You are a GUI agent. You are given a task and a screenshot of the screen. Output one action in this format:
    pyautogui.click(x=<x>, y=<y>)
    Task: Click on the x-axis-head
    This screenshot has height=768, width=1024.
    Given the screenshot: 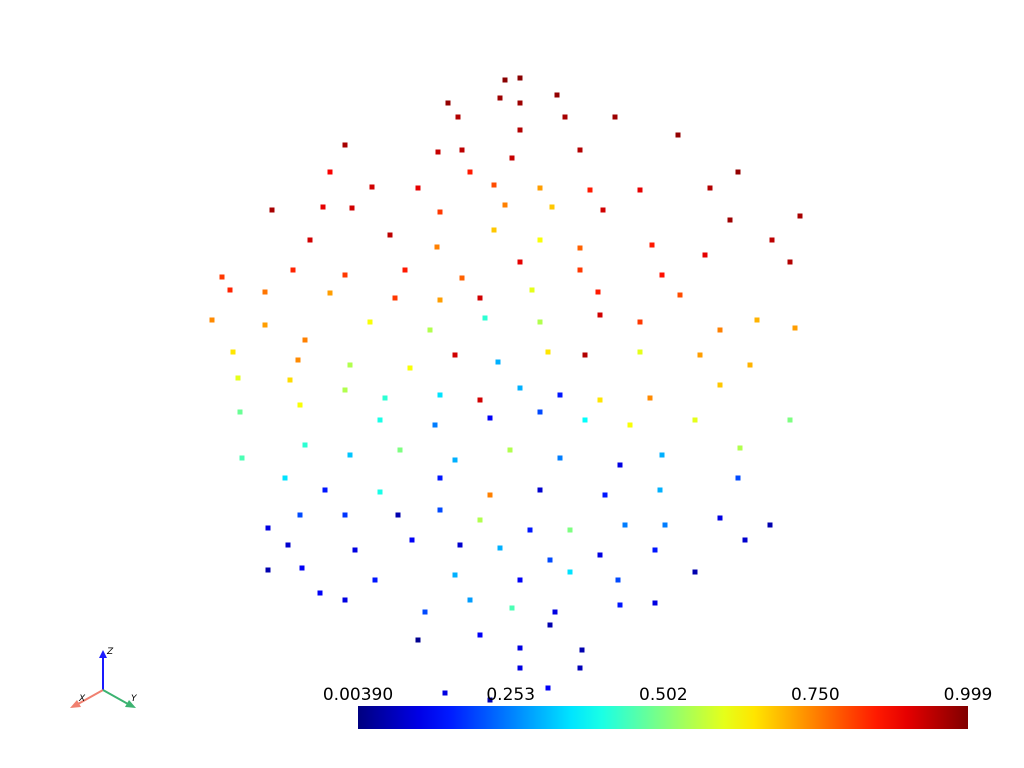 What is the action you would take?
    pyautogui.click(x=75, y=704)
    